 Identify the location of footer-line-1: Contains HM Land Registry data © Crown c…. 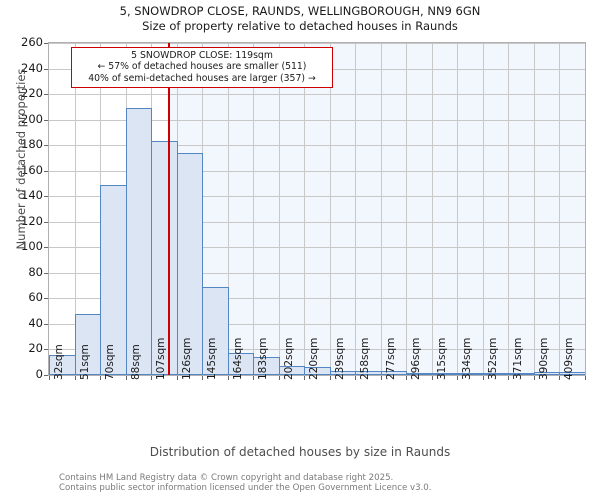
(226, 478).